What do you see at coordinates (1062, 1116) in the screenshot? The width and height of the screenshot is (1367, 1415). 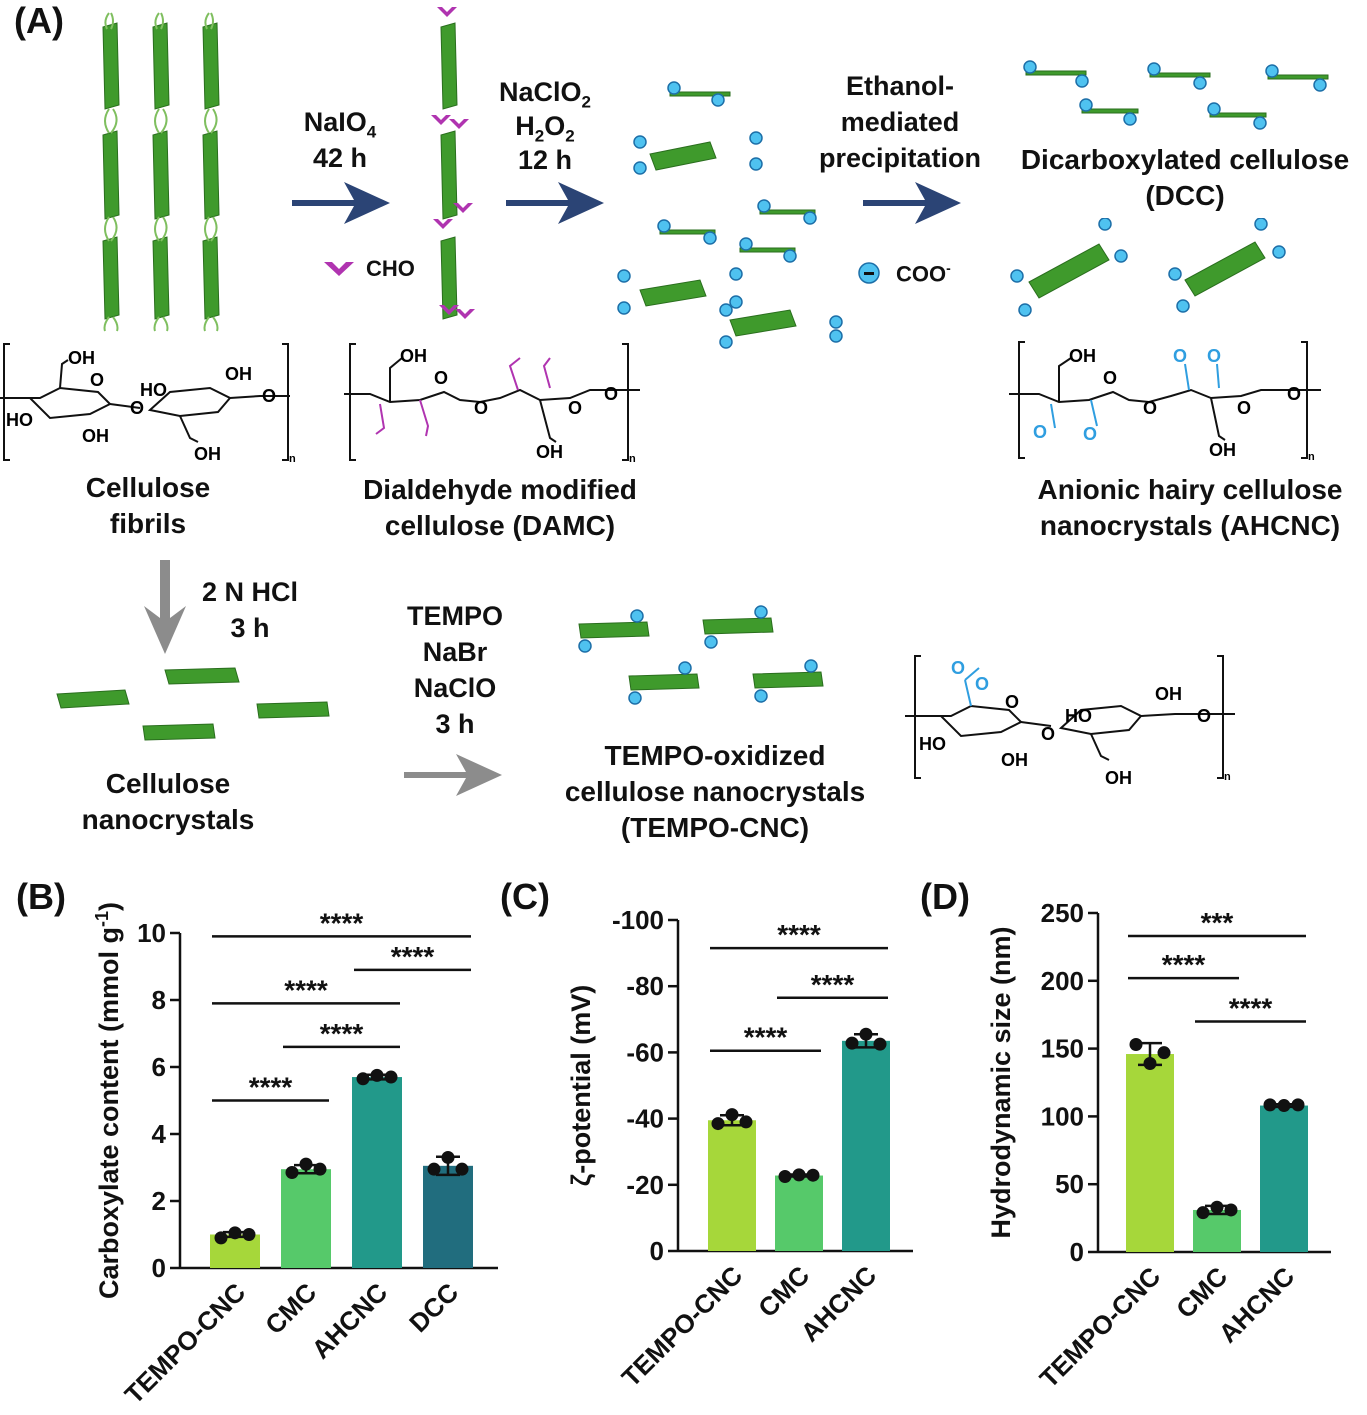 I see `y-tick-label: 100` at bounding box center [1062, 1116].